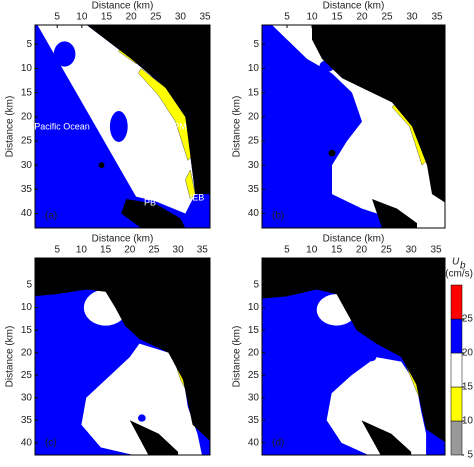 This screenshot has height=467, width=474. What do you see at coordinates (456, 262) in the screenshot?
I see `colorbar-title: U` at bounding box center [456, 262].